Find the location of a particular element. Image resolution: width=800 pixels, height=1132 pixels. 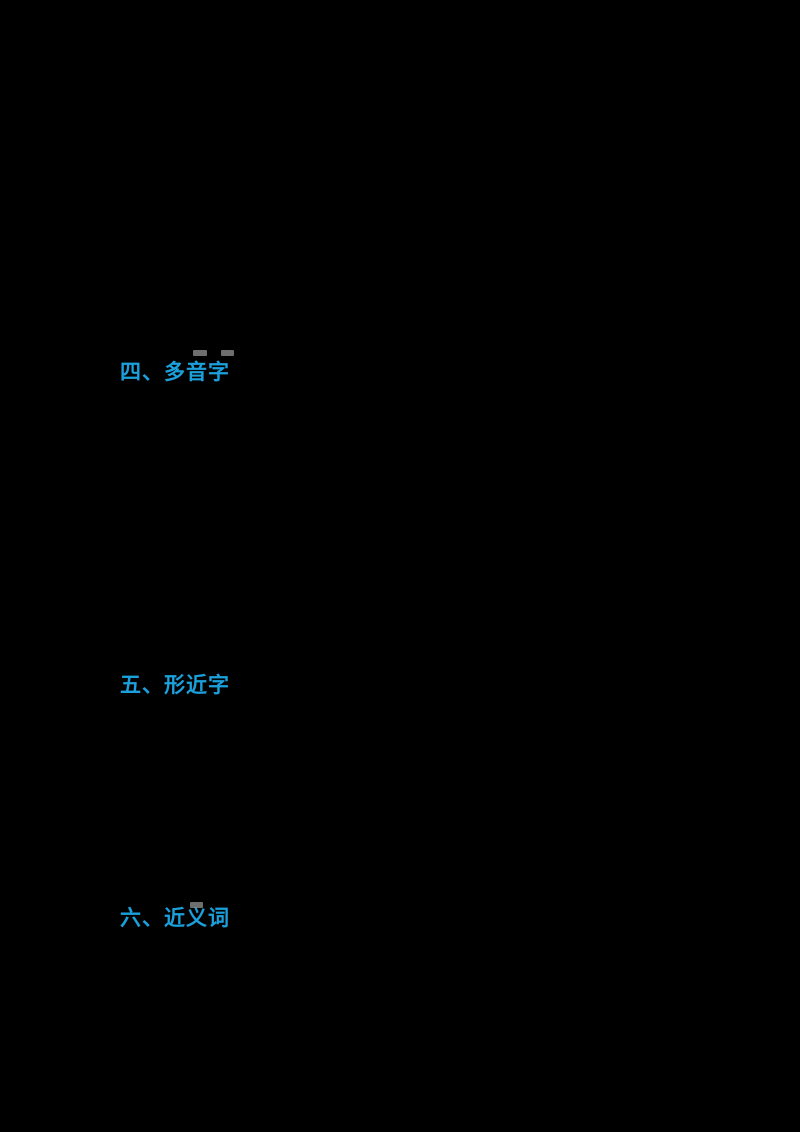

section-heading-similar-form-characters: 五、形近字 is located at coordinates (175, 685).